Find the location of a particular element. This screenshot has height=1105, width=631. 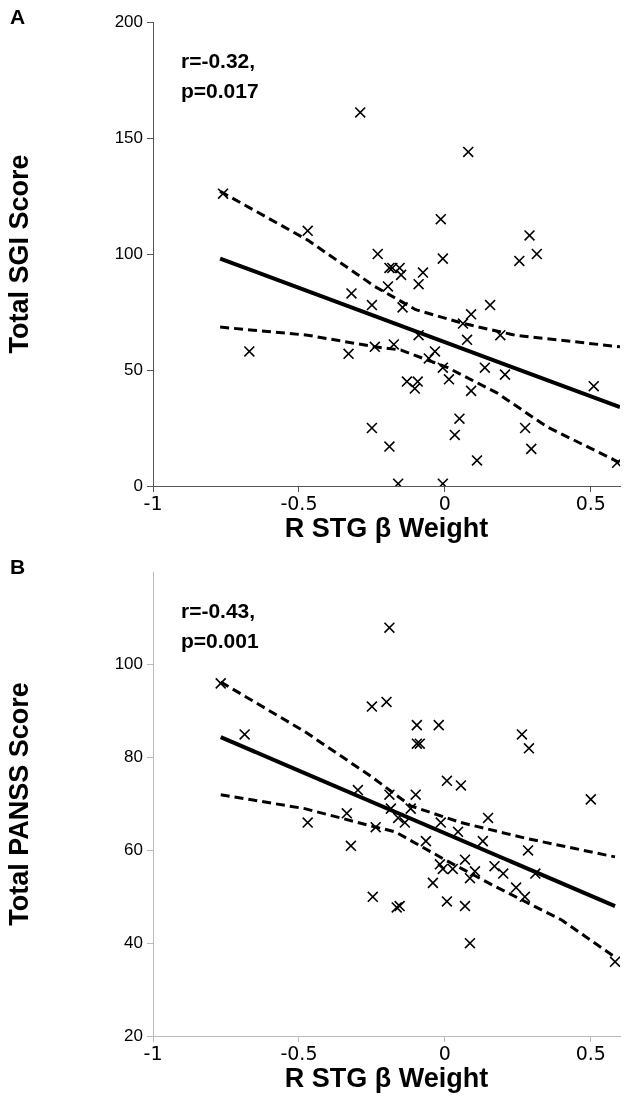

x-tick-label: -1 is located at coordinates (153, 503).